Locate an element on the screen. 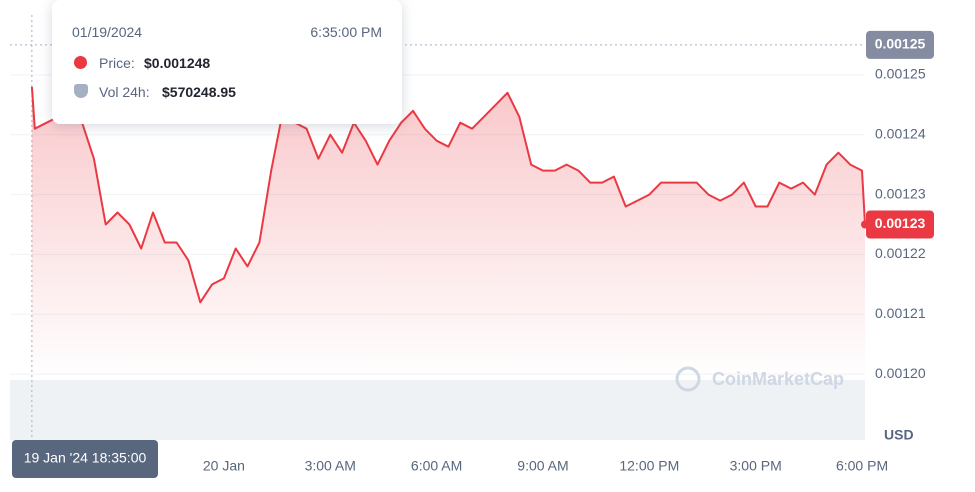 The height and width of the screenshot is (492, 975). y-axis-label: USD is located at coordinates (899, 435).